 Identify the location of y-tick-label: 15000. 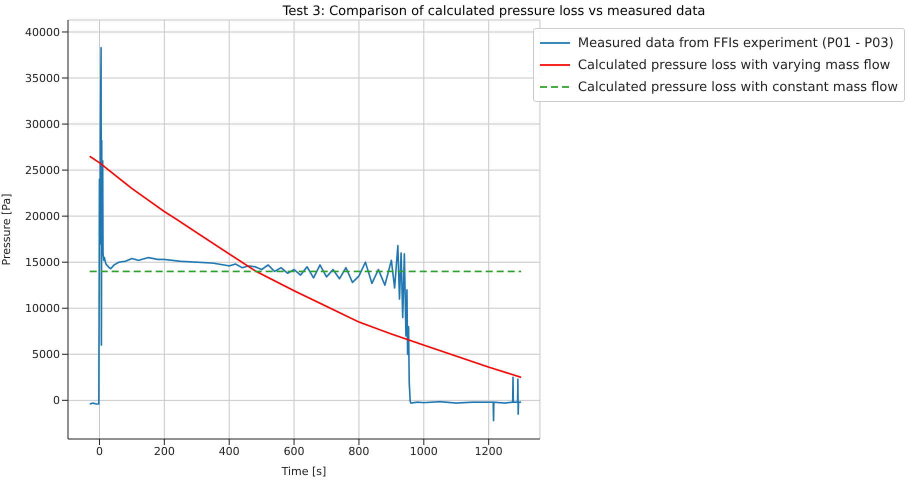
(42, 263).